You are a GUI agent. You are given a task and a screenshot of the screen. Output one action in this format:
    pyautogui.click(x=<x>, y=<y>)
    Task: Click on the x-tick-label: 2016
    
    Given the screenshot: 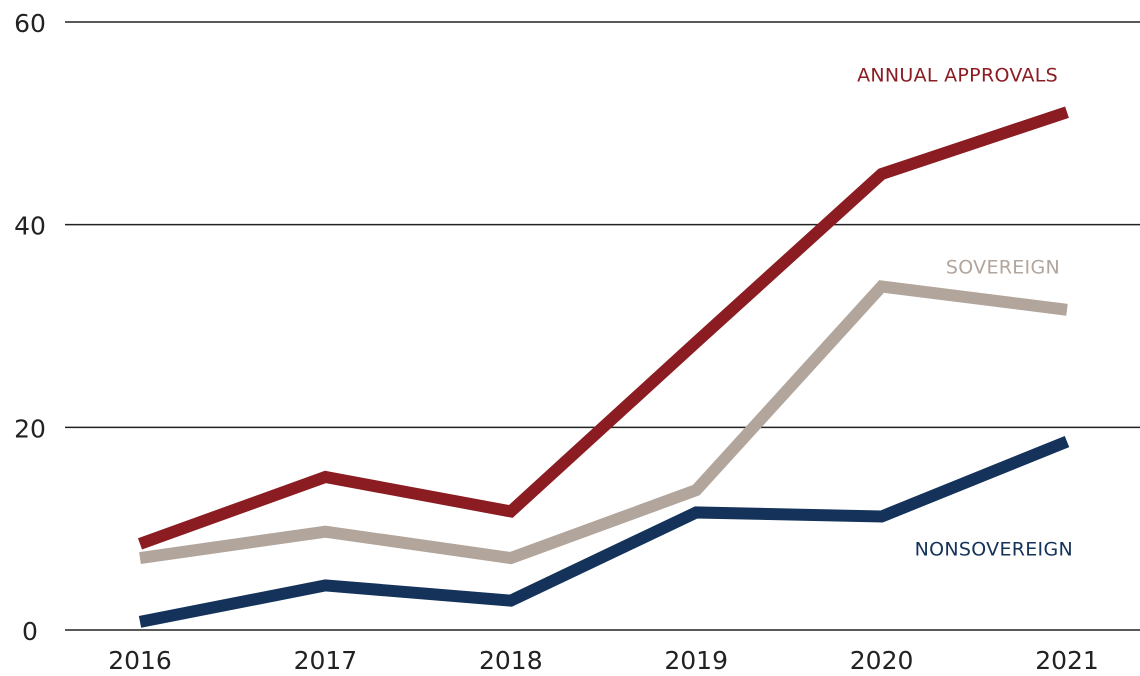 What is the action you would take?
    pyautogui.click(x=140, y=660)
    